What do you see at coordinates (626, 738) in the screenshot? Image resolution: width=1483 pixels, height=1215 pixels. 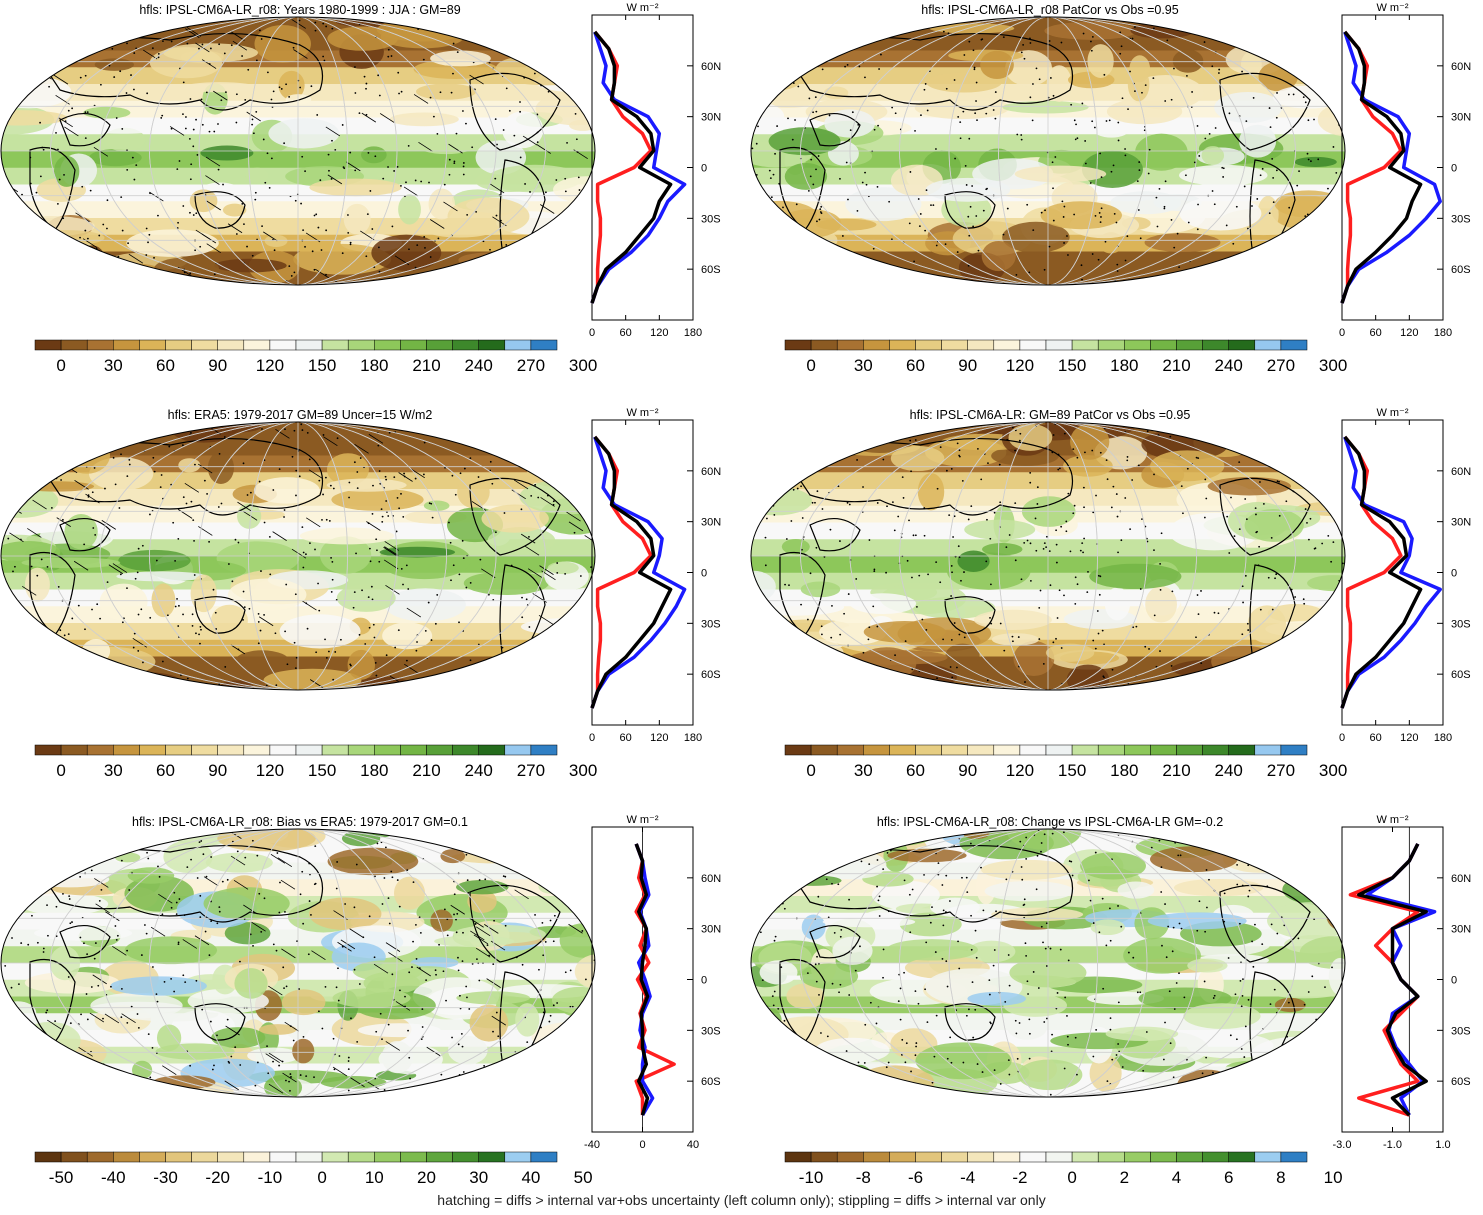 I see `profile-x-tick-label: 60` at bounding box center [626, 738].